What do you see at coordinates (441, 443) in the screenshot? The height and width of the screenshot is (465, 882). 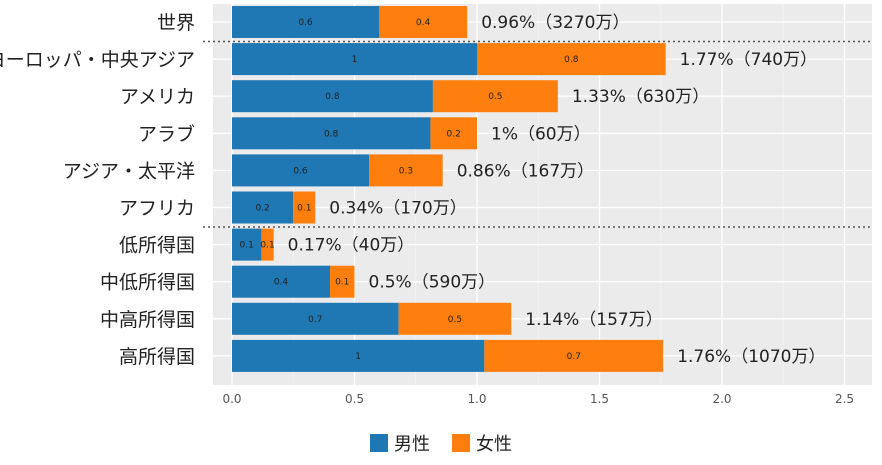 I see `legend: 男性 女性` at bounding box center [441, 443].